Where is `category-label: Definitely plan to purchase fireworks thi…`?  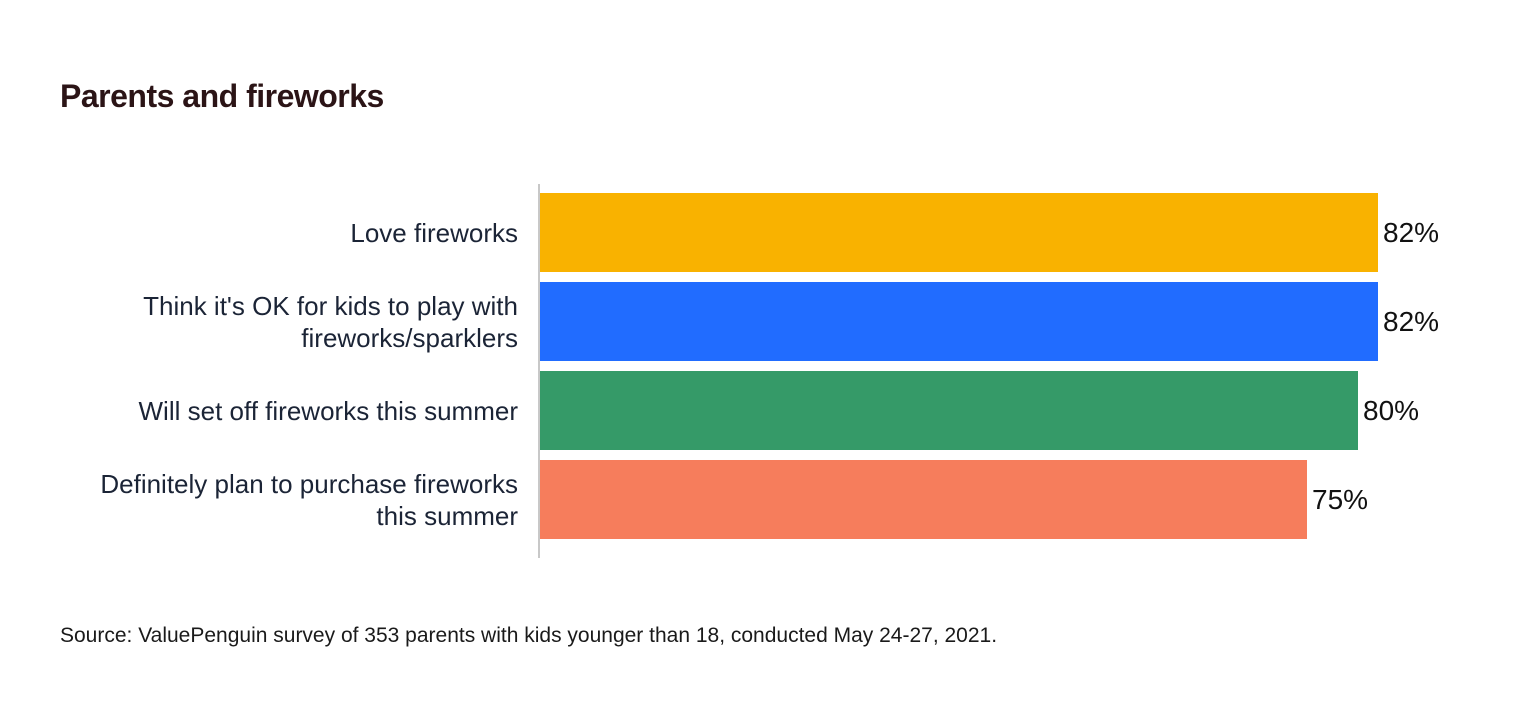
category-label: Definitely plan to purchase fireworks thi… is located at coordinates (278, 499).